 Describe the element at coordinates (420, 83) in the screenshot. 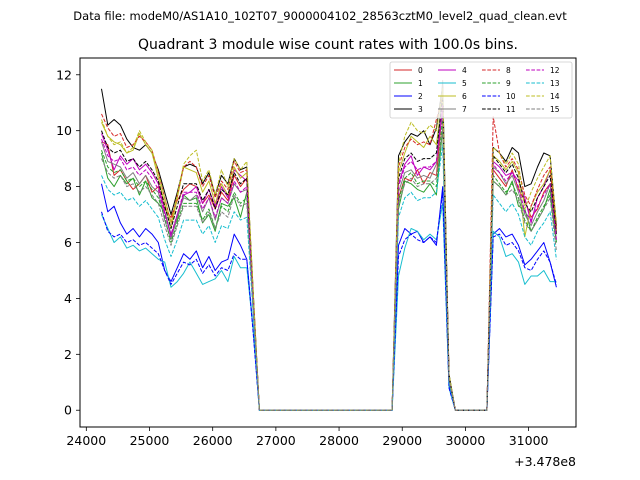

I see `legend-label-1: 1` at that location.